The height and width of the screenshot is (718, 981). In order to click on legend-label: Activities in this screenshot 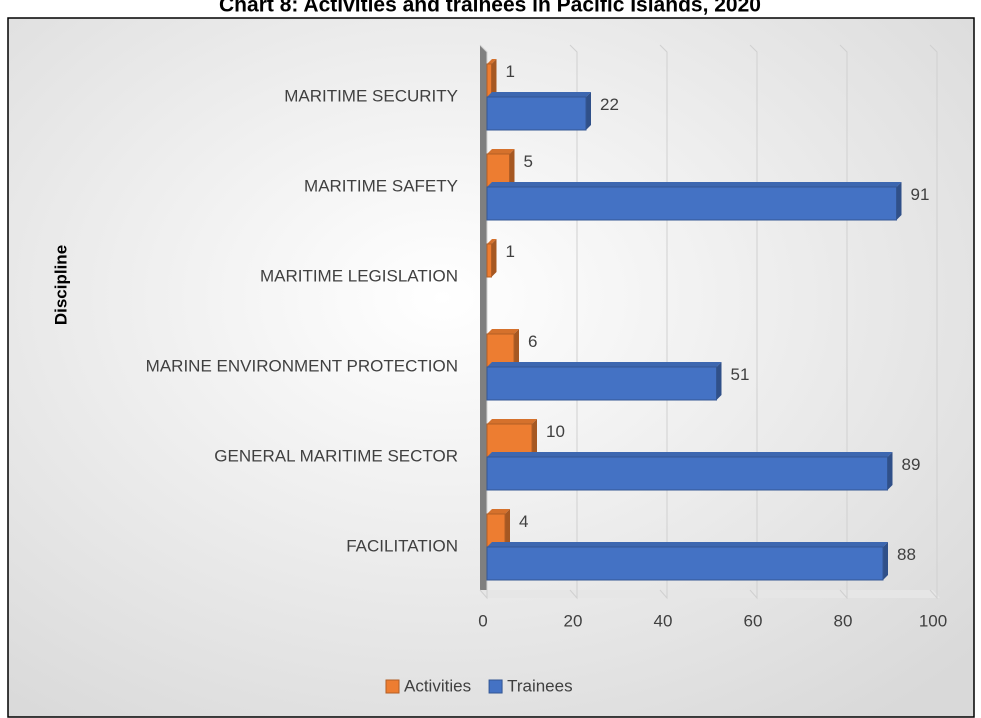, I will do `click(437, 685)`.